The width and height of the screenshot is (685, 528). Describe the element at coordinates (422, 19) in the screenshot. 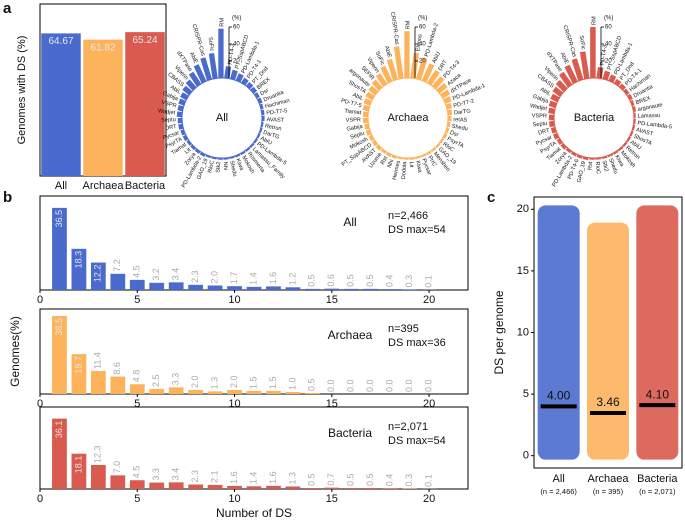

I see `radial-unit: (%)` at that location.